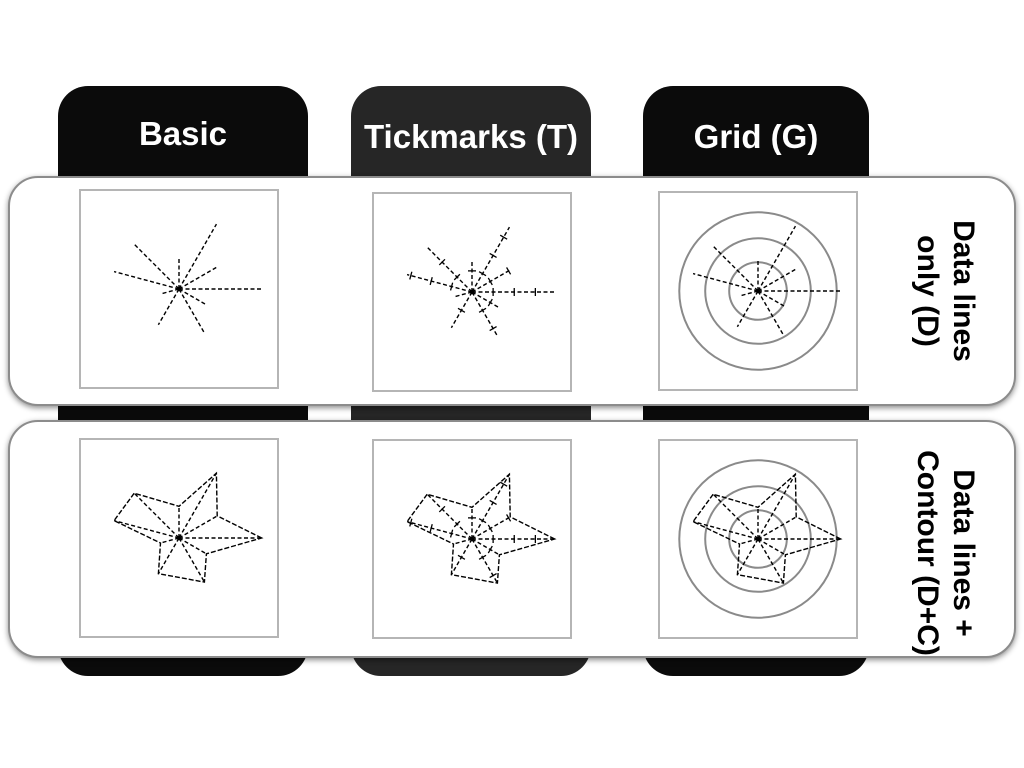  I want to click on row-label-data-lines: Data lines only (D), so click(945, 291).